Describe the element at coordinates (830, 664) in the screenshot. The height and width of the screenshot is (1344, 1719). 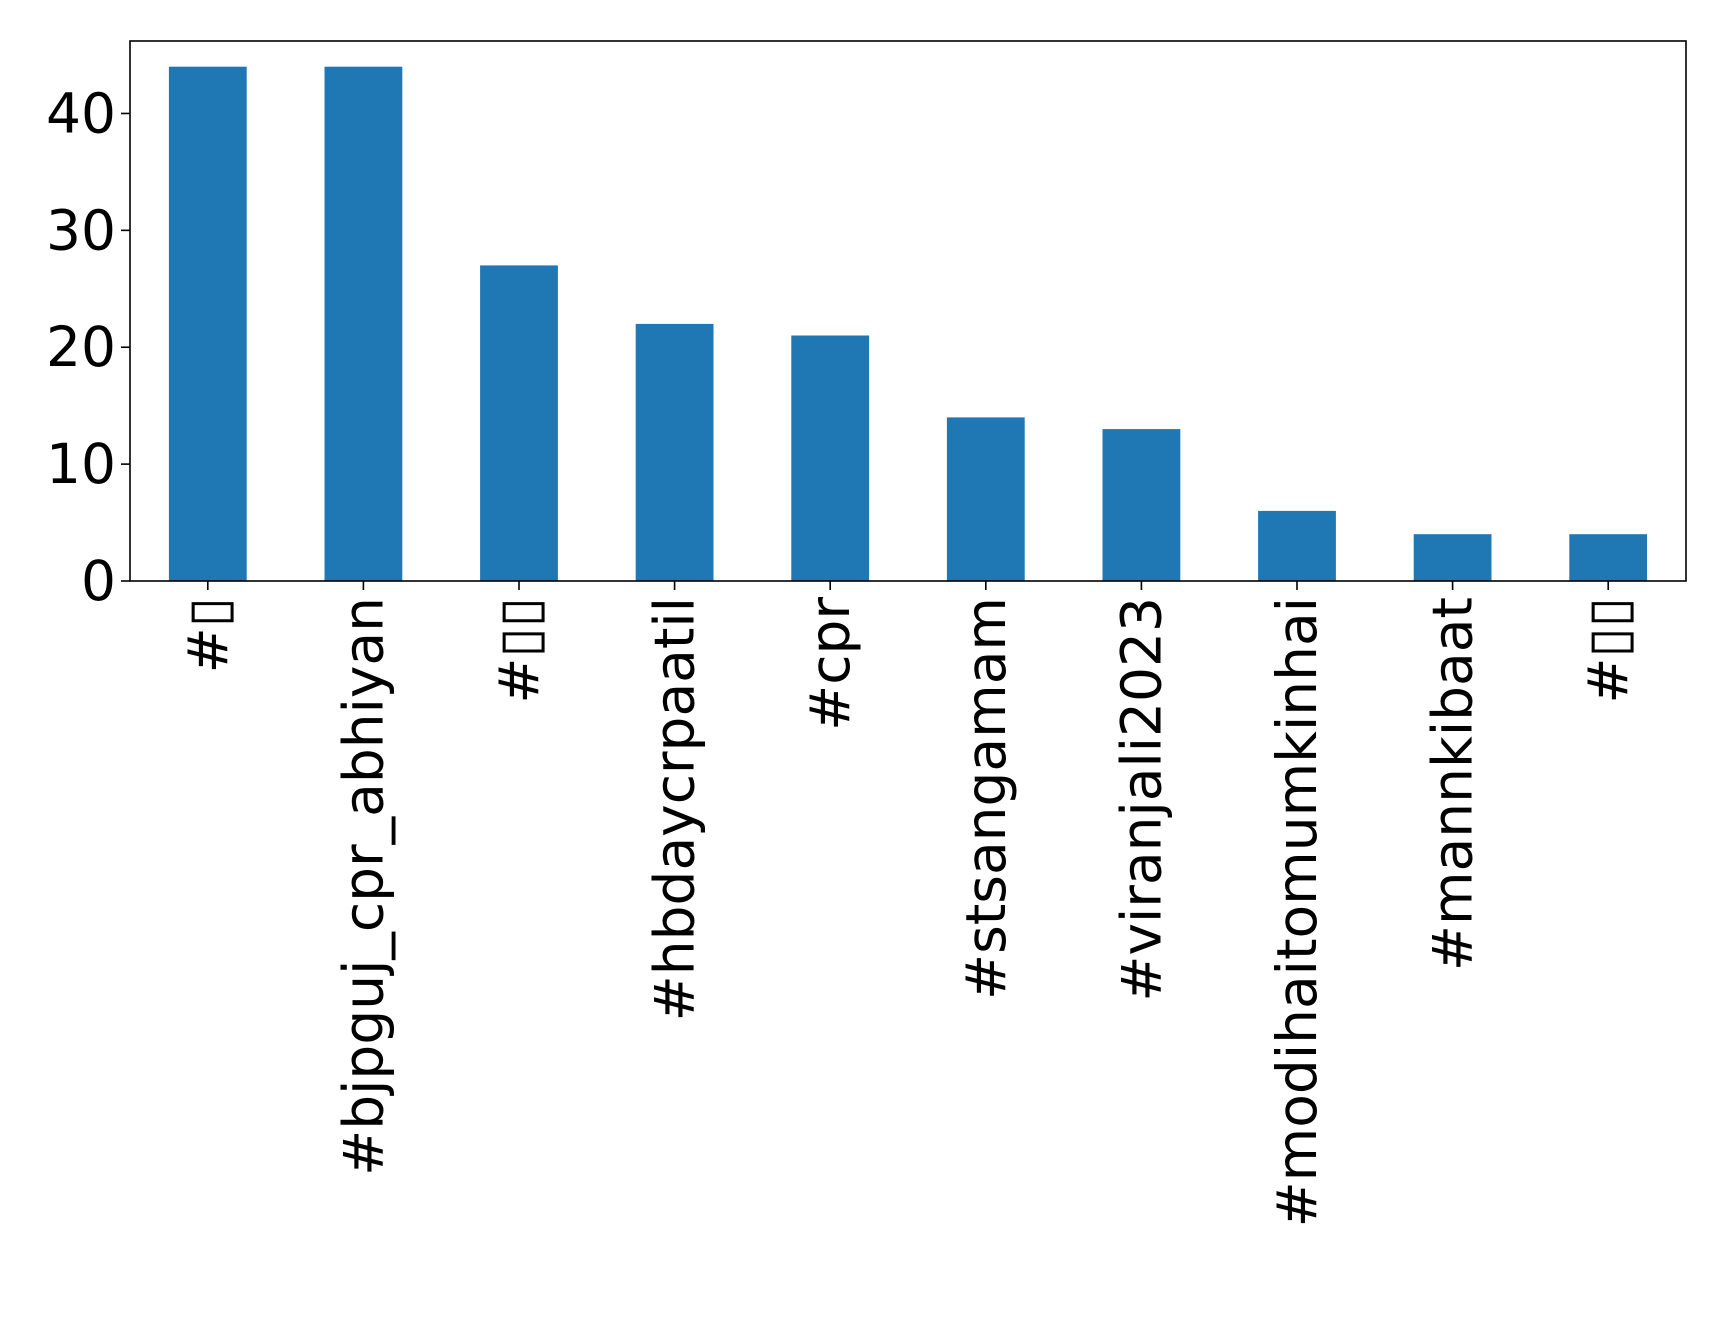
I see `x-tick-label: #cpr` at that location.